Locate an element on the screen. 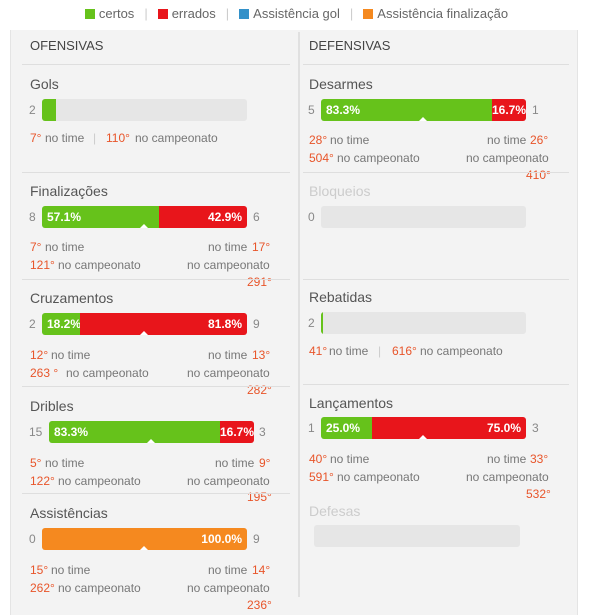  desarmes-camp-rank-l: 504° is located at coordinates (321, 158).